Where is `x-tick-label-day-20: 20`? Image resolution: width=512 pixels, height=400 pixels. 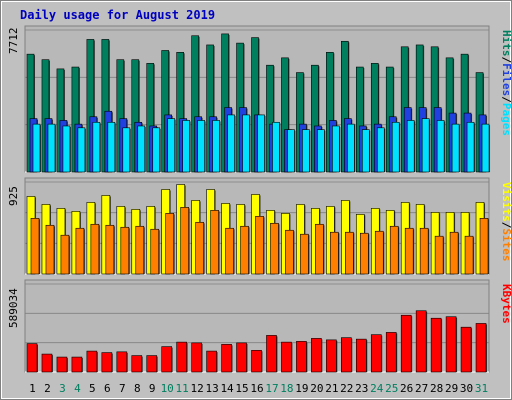 x-tick-label-day-20: 20 is located at coordinates (316, 388).